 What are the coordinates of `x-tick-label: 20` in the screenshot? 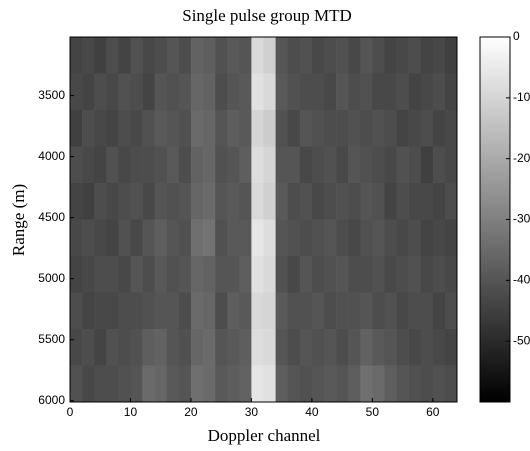 It's located at (191, 412).